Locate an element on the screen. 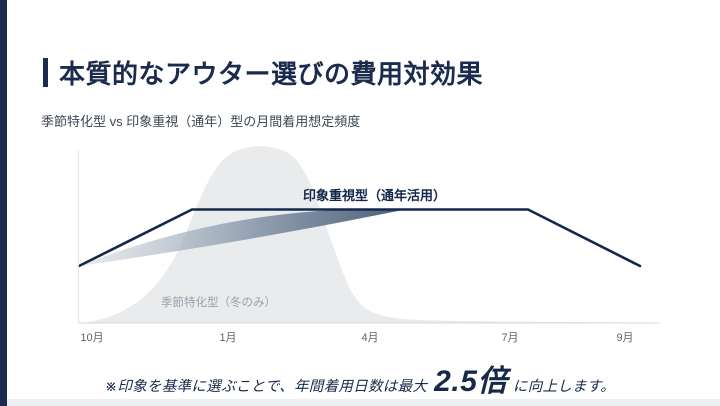 The width and height of the screenshot is (720, 406). gap-accent-band is located at coordinates (242, 237).